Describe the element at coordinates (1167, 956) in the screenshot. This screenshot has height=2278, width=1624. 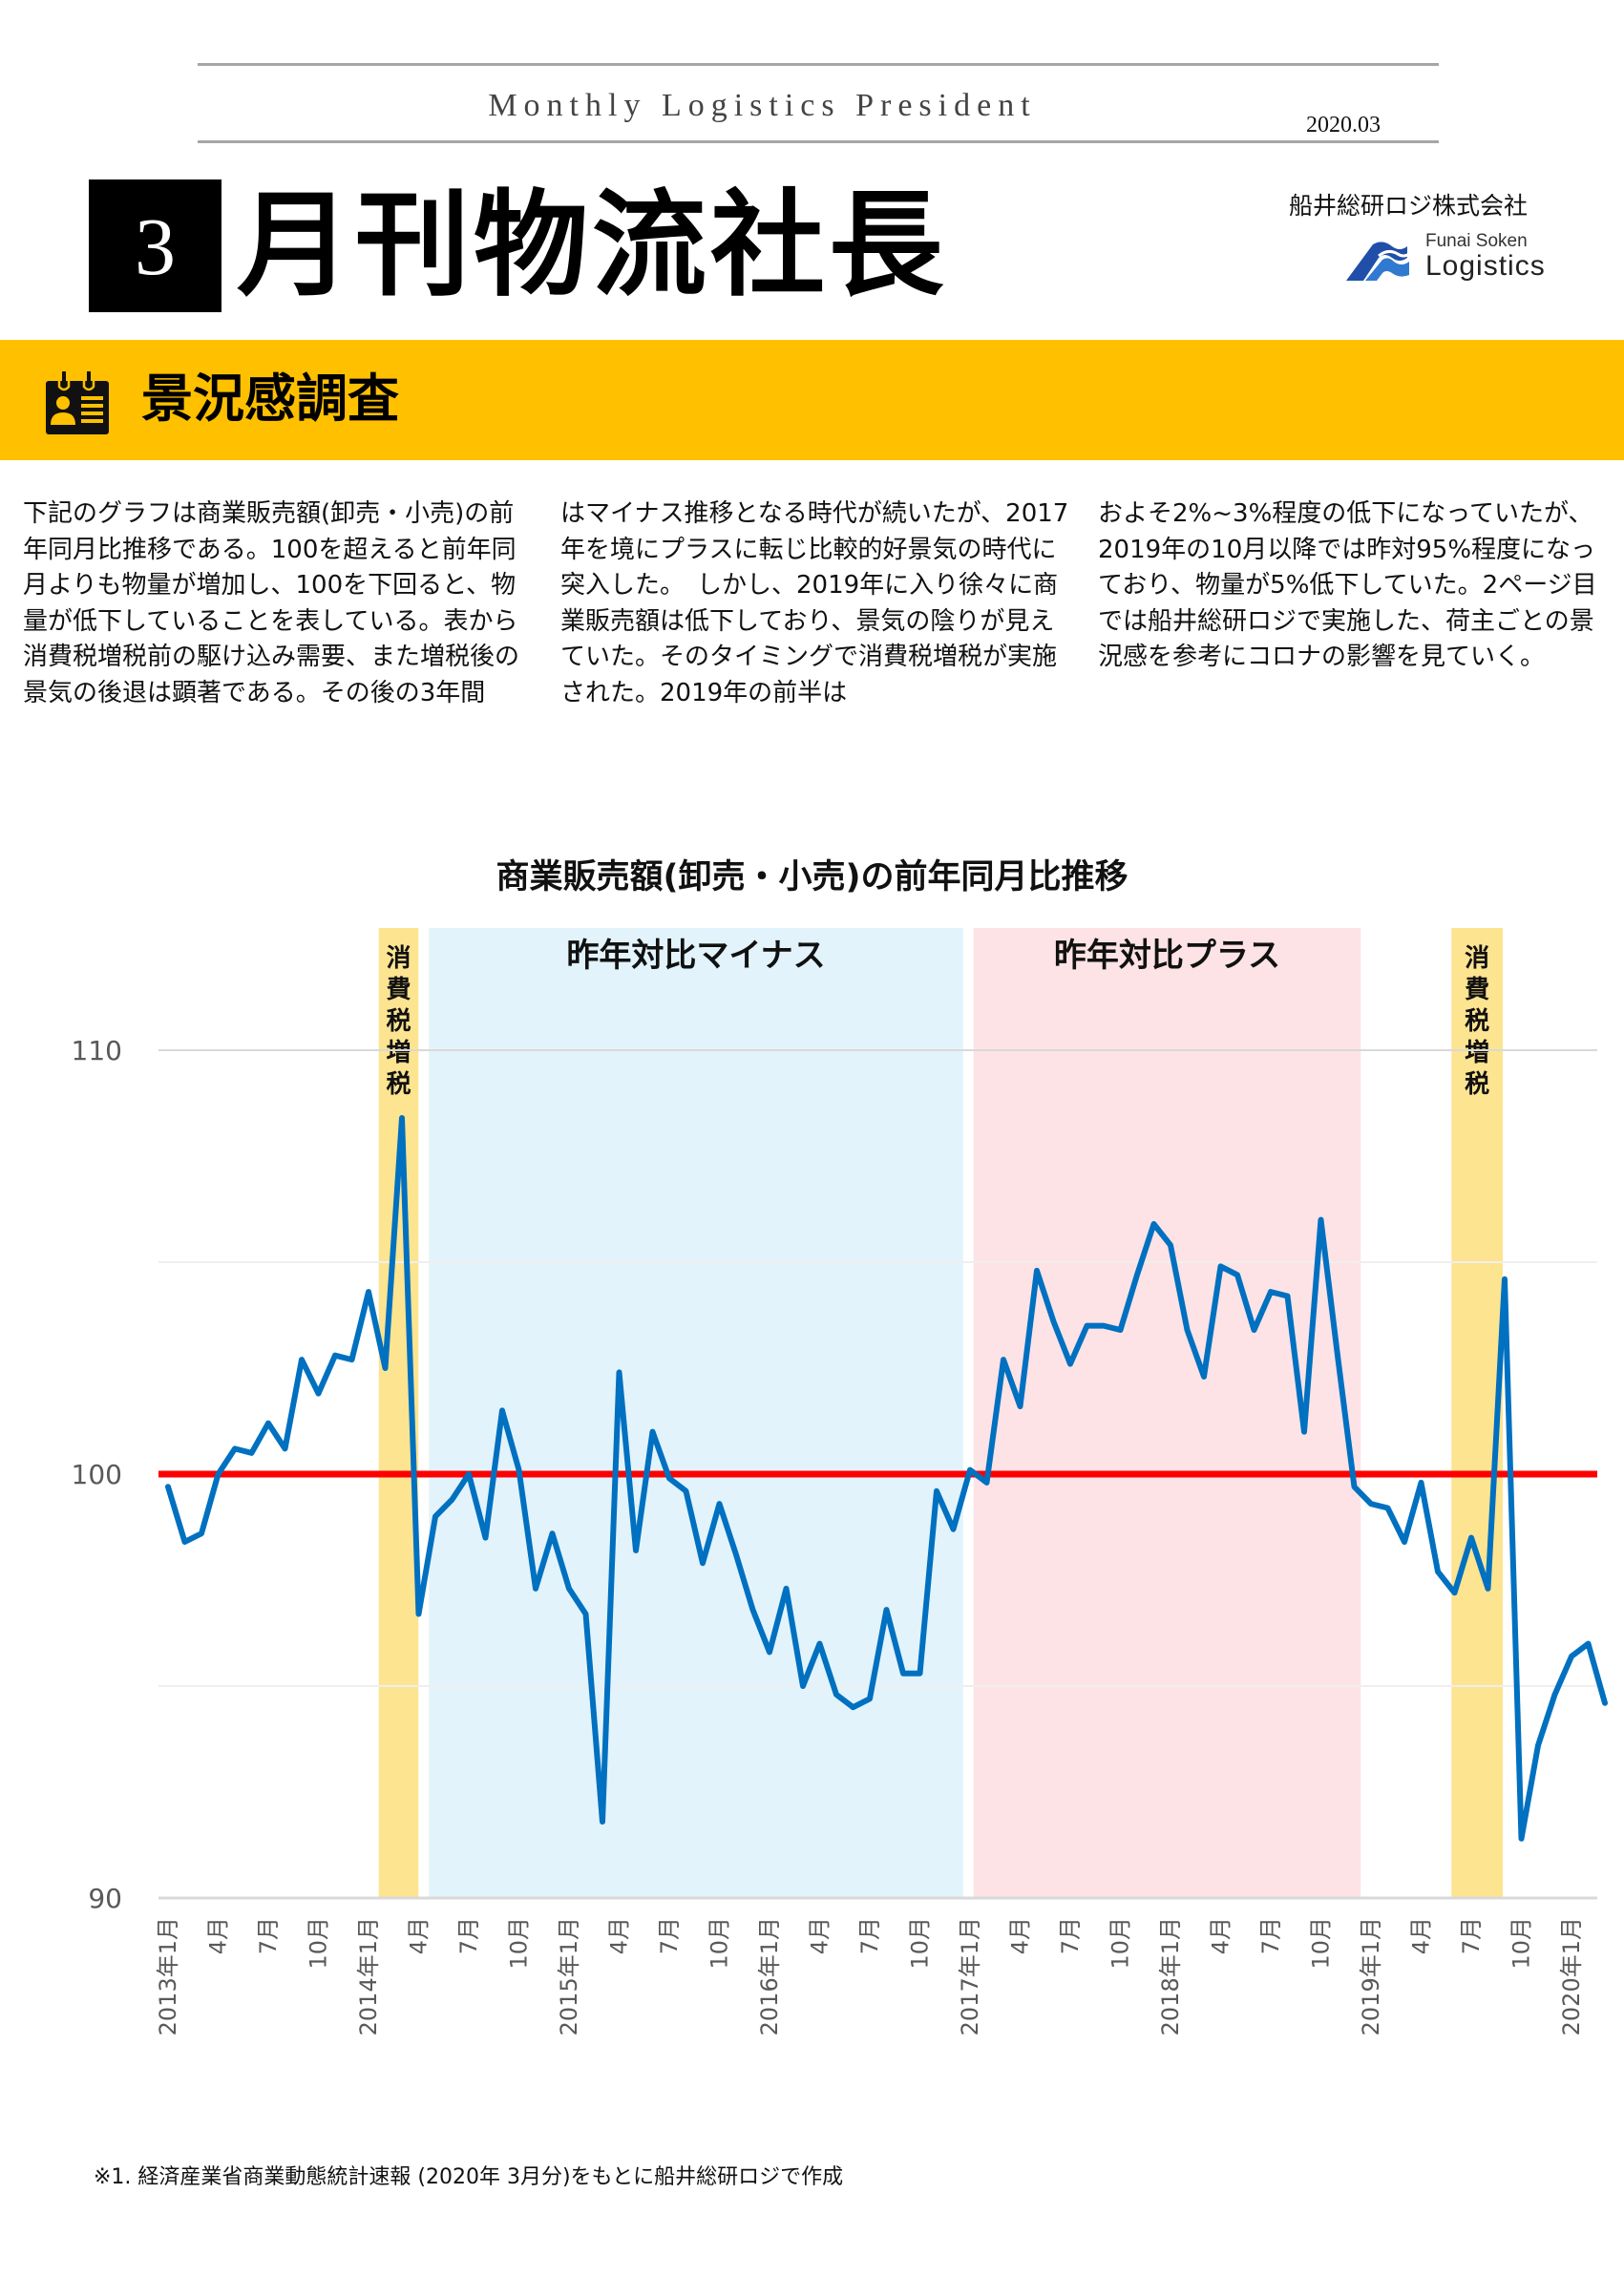
I see `shaded-region-label: 昨年対比プラス` at that location.